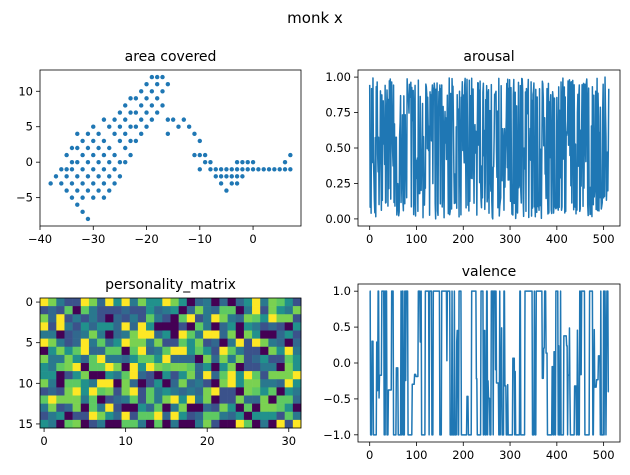 The width and height of the screenshot is (630, 475). What do you see at coordinates (510, 239) in the screenshot?
I see `x-tick-label: 300` at bounding box center [510, 239].